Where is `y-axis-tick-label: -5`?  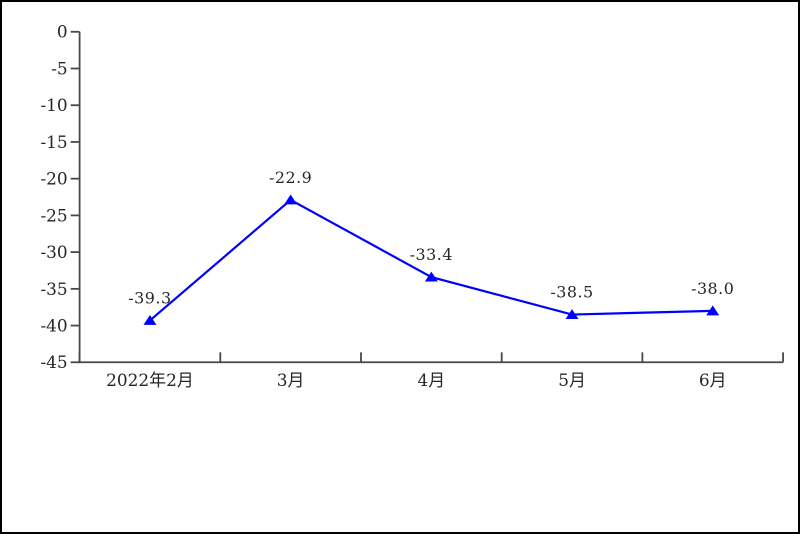 y-axis-tick-label: -5 is located at coordinates (59, 68).